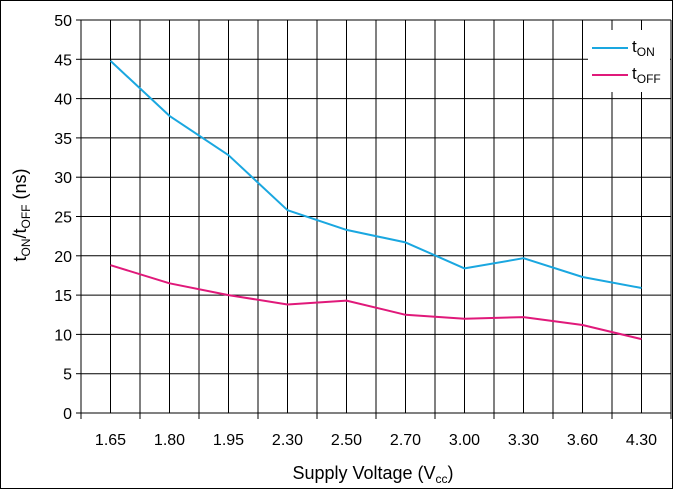 The image size is (673, 489). I want to click on legend: tON tOFF, so click(629, 61).